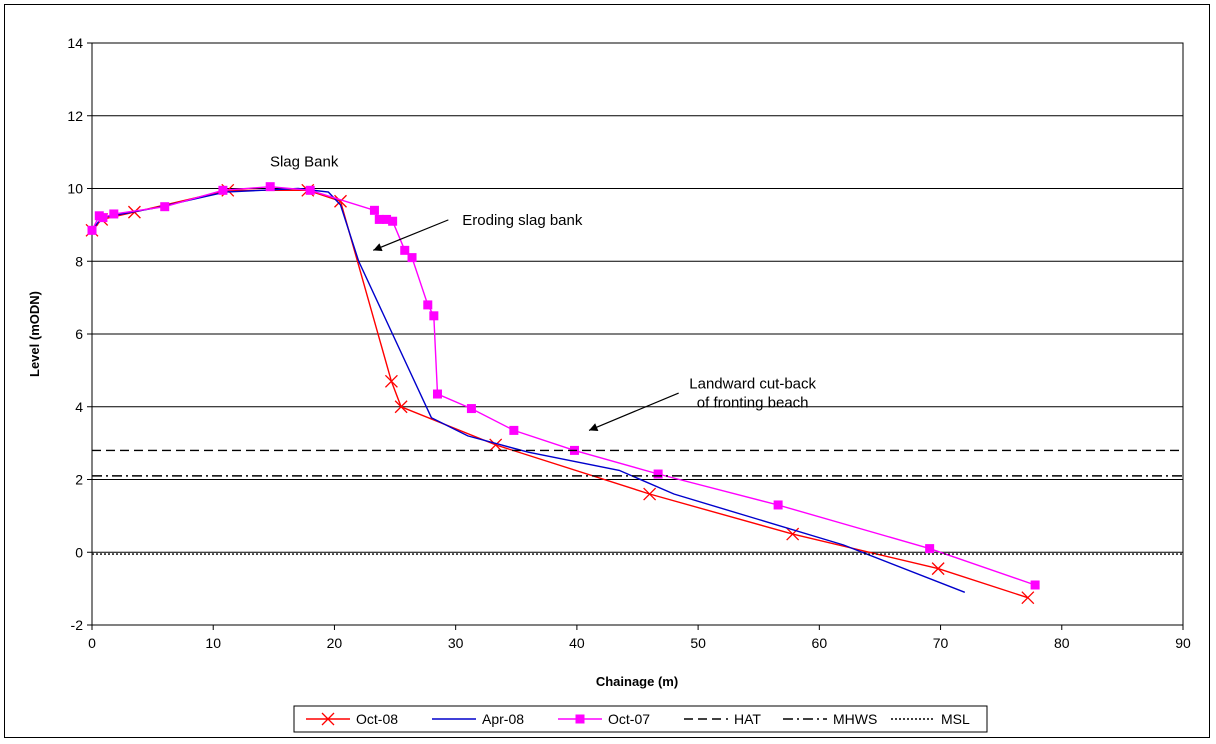 This screenshot has height=744, width=1216. Describe the element at coordinates (34, 334) in the screenshot. I see `y-axis-title: Level (mODN)` at that location.